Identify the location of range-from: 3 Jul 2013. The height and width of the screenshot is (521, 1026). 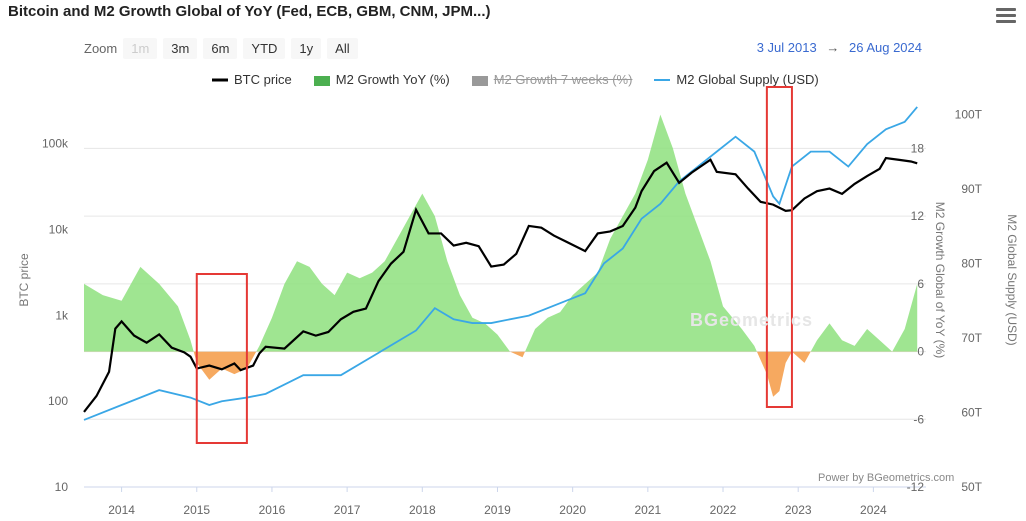
(786, 47).